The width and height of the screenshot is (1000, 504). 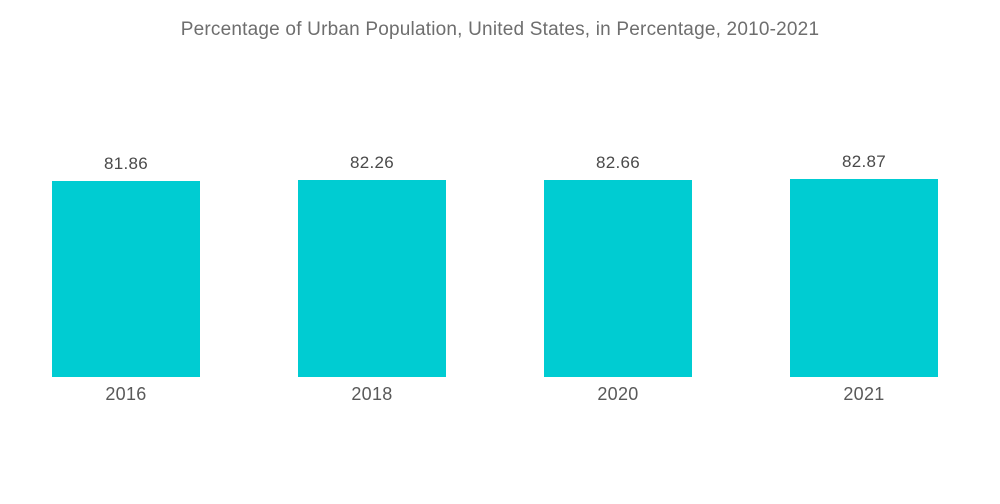 I want to click on x-axis-tick-label: 2021, so click(x=864, y=394).